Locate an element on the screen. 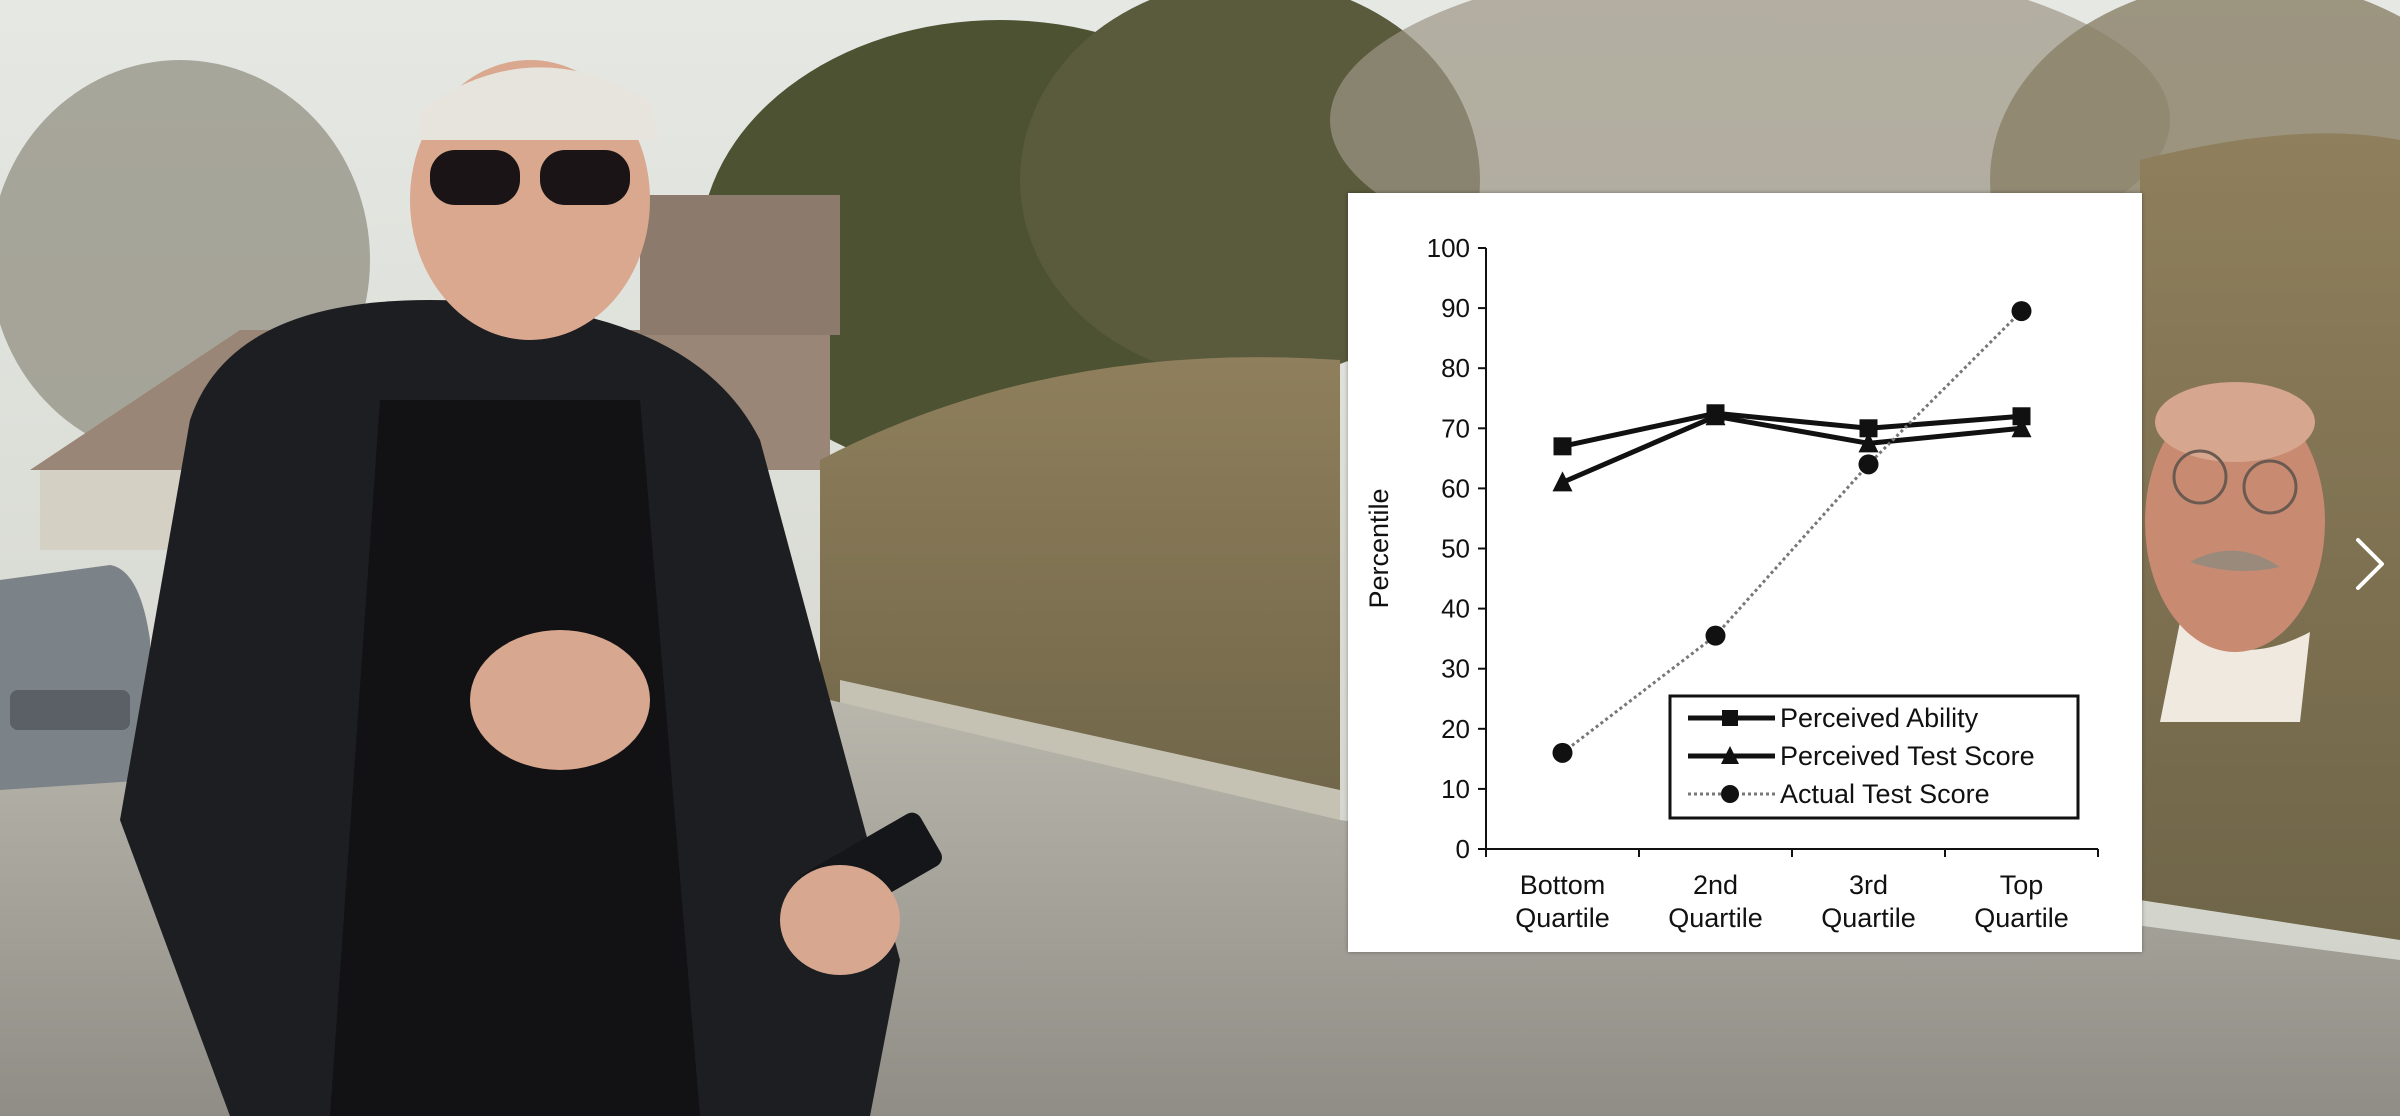 The image size is (2400, 1116). y-tick-label: 80 is located at coordinates (1455, 368).